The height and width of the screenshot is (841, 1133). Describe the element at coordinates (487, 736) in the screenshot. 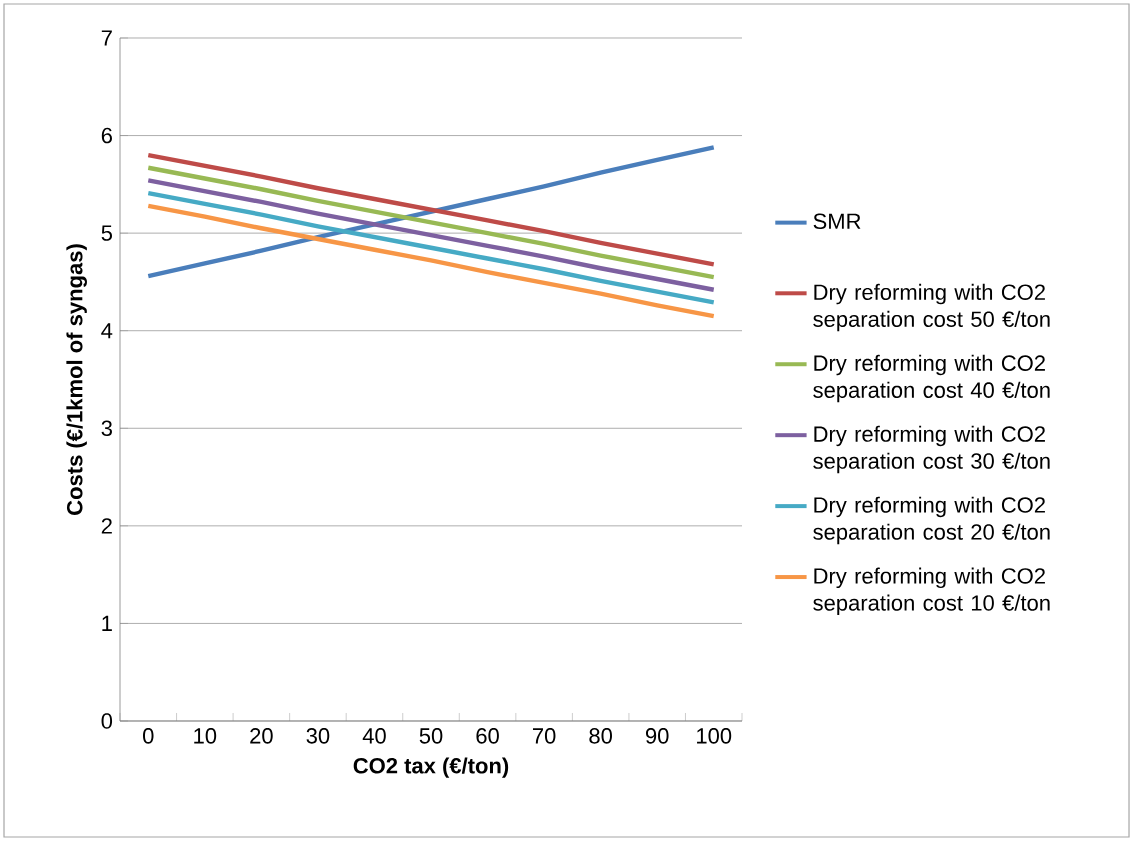

I see `x-tick-label: 60` at that location.